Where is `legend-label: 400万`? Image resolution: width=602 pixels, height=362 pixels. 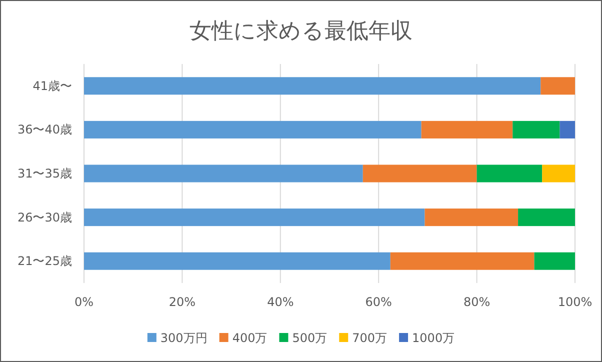 legend-label: 400万 is located at coordinates (250, 338).